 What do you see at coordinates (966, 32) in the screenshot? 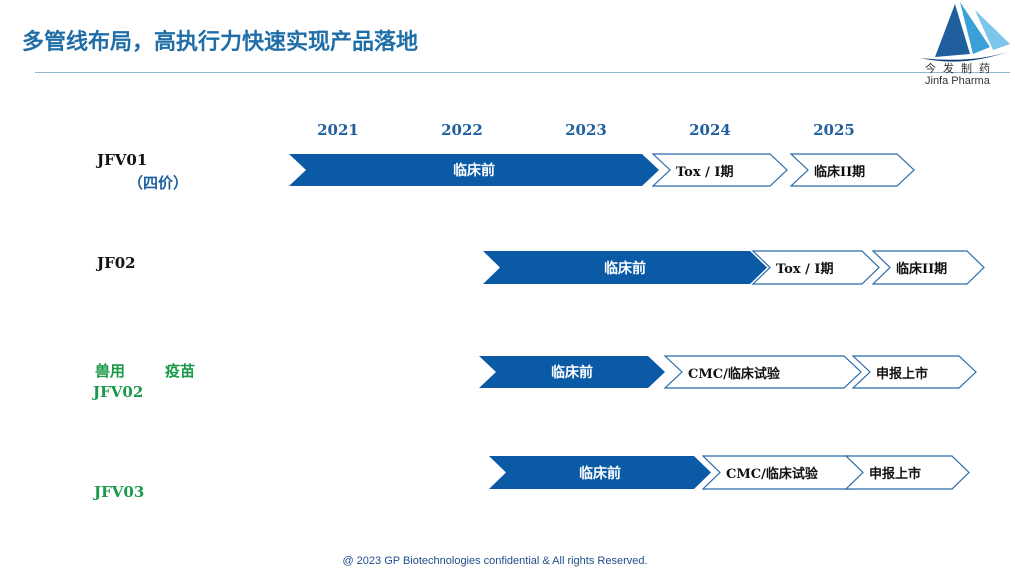
I see `sailboat-logo-icon` at bounding box center [966, 32].